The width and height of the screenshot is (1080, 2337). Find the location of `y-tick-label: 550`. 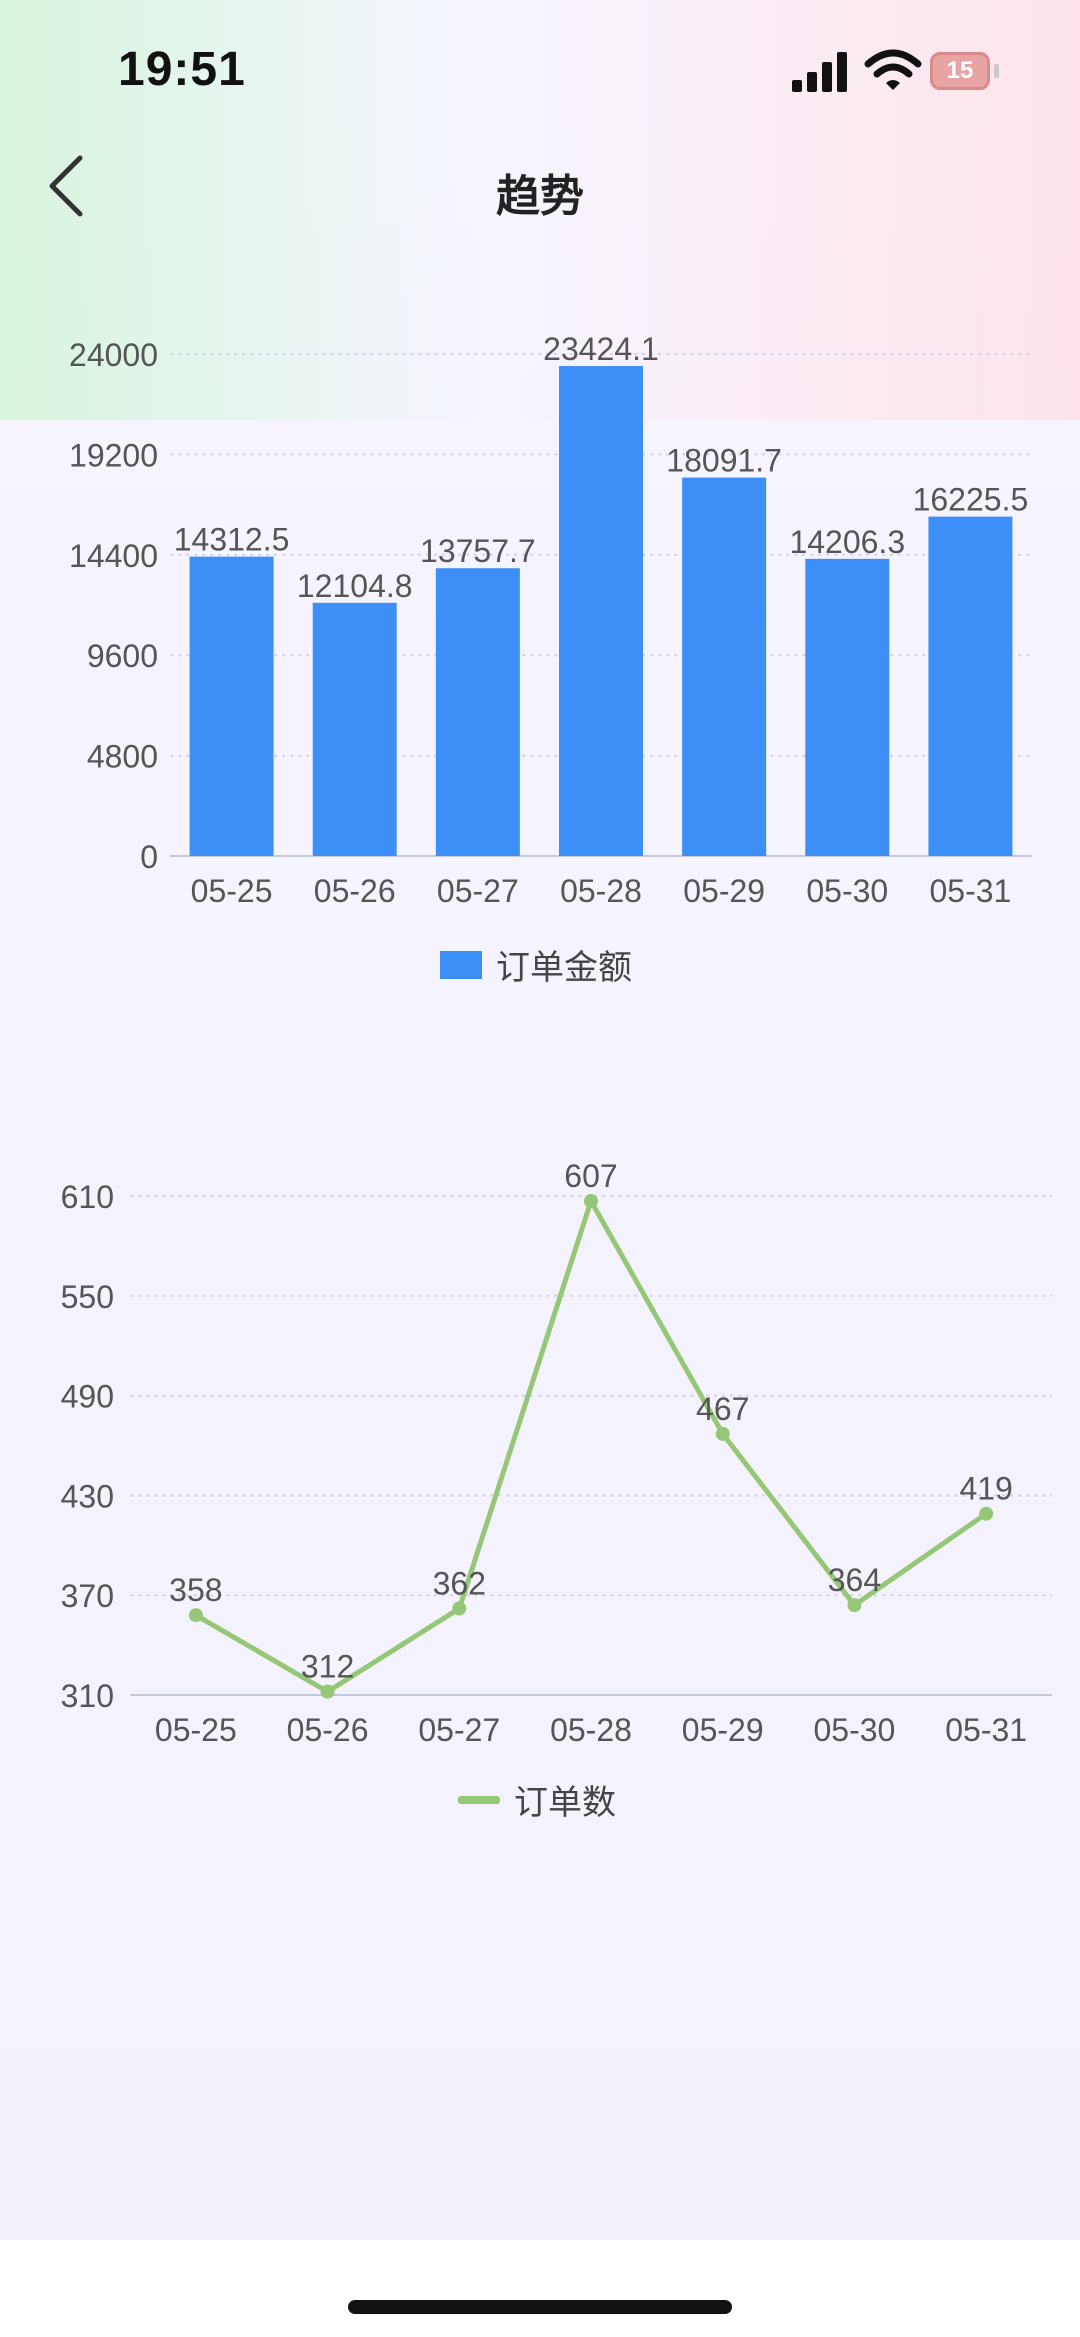

y-tick-label: 550 is located at coordinates (87, 1297).